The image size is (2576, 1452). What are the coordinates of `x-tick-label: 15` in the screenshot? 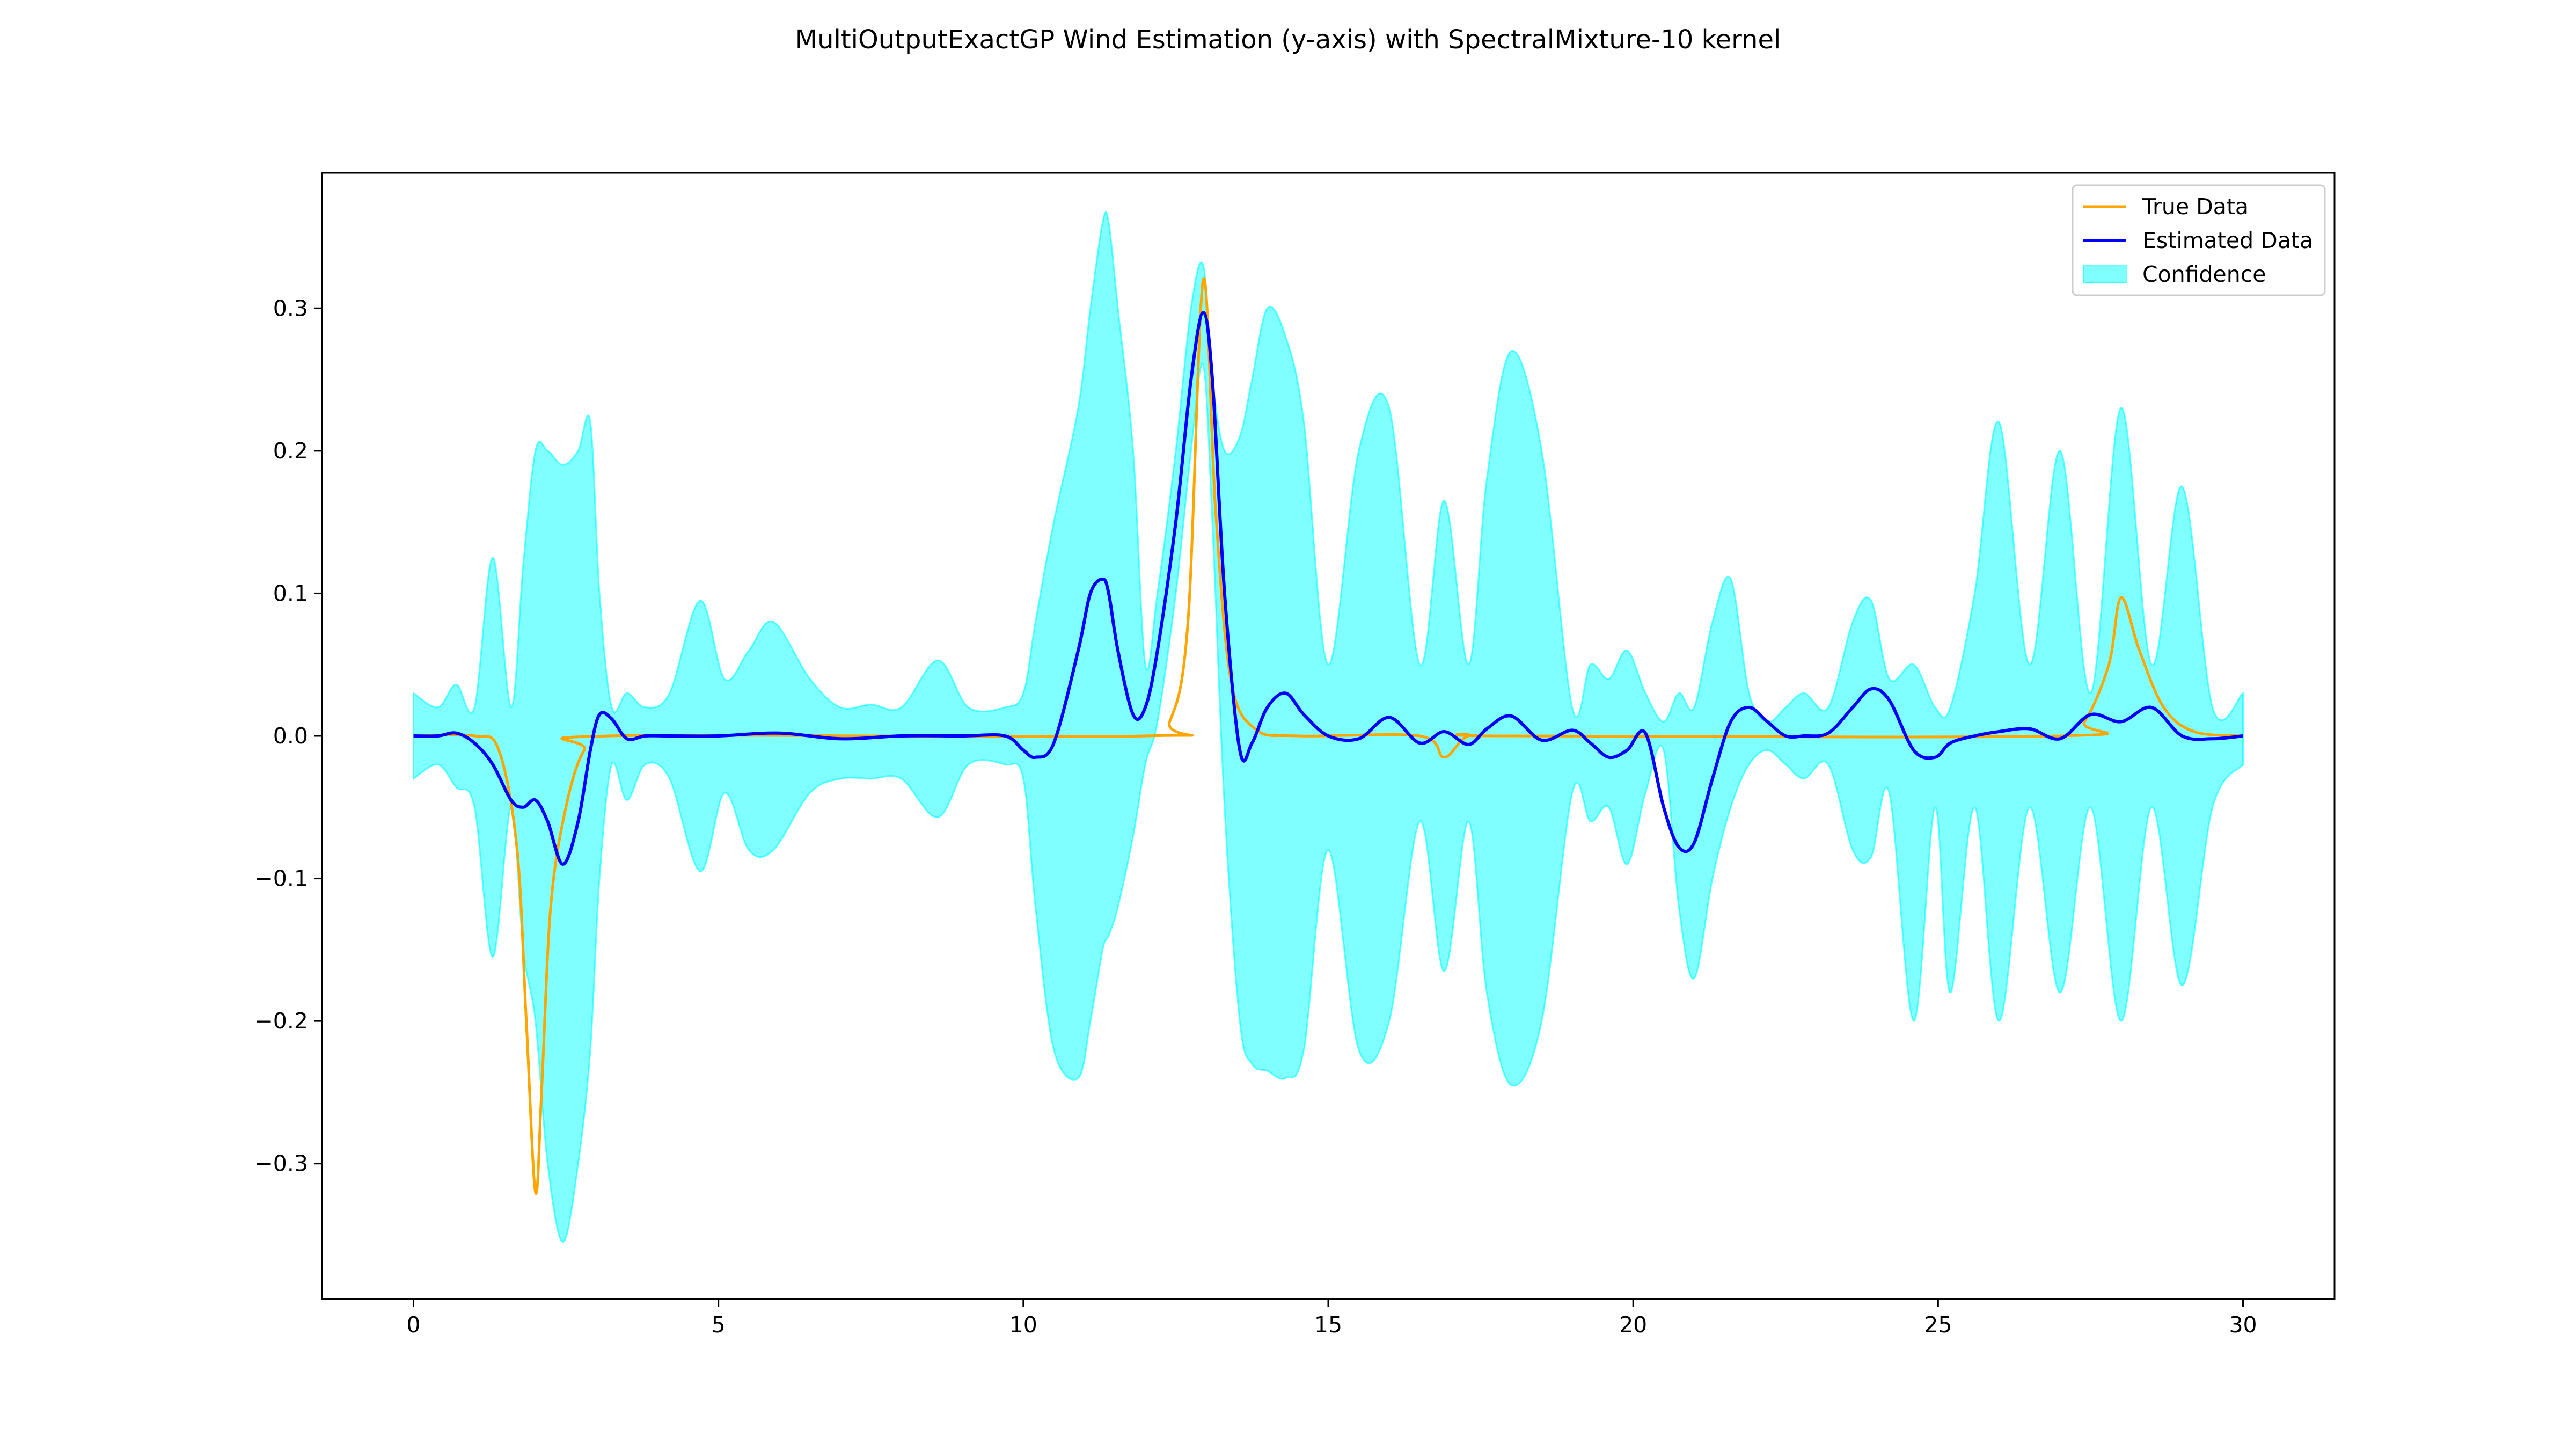 It's located at (1328, 1325).